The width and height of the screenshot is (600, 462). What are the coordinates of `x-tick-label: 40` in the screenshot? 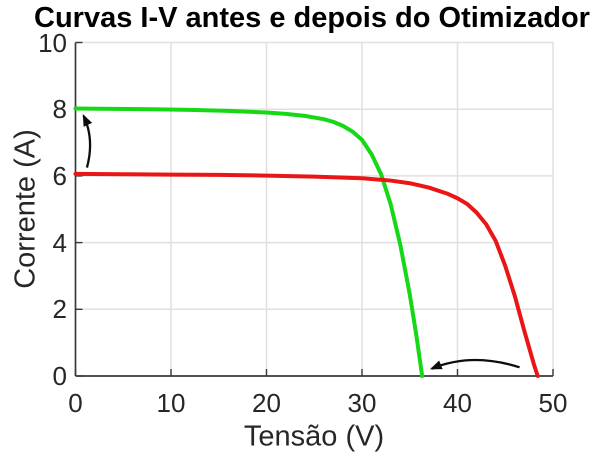 It's located at (457, 403).